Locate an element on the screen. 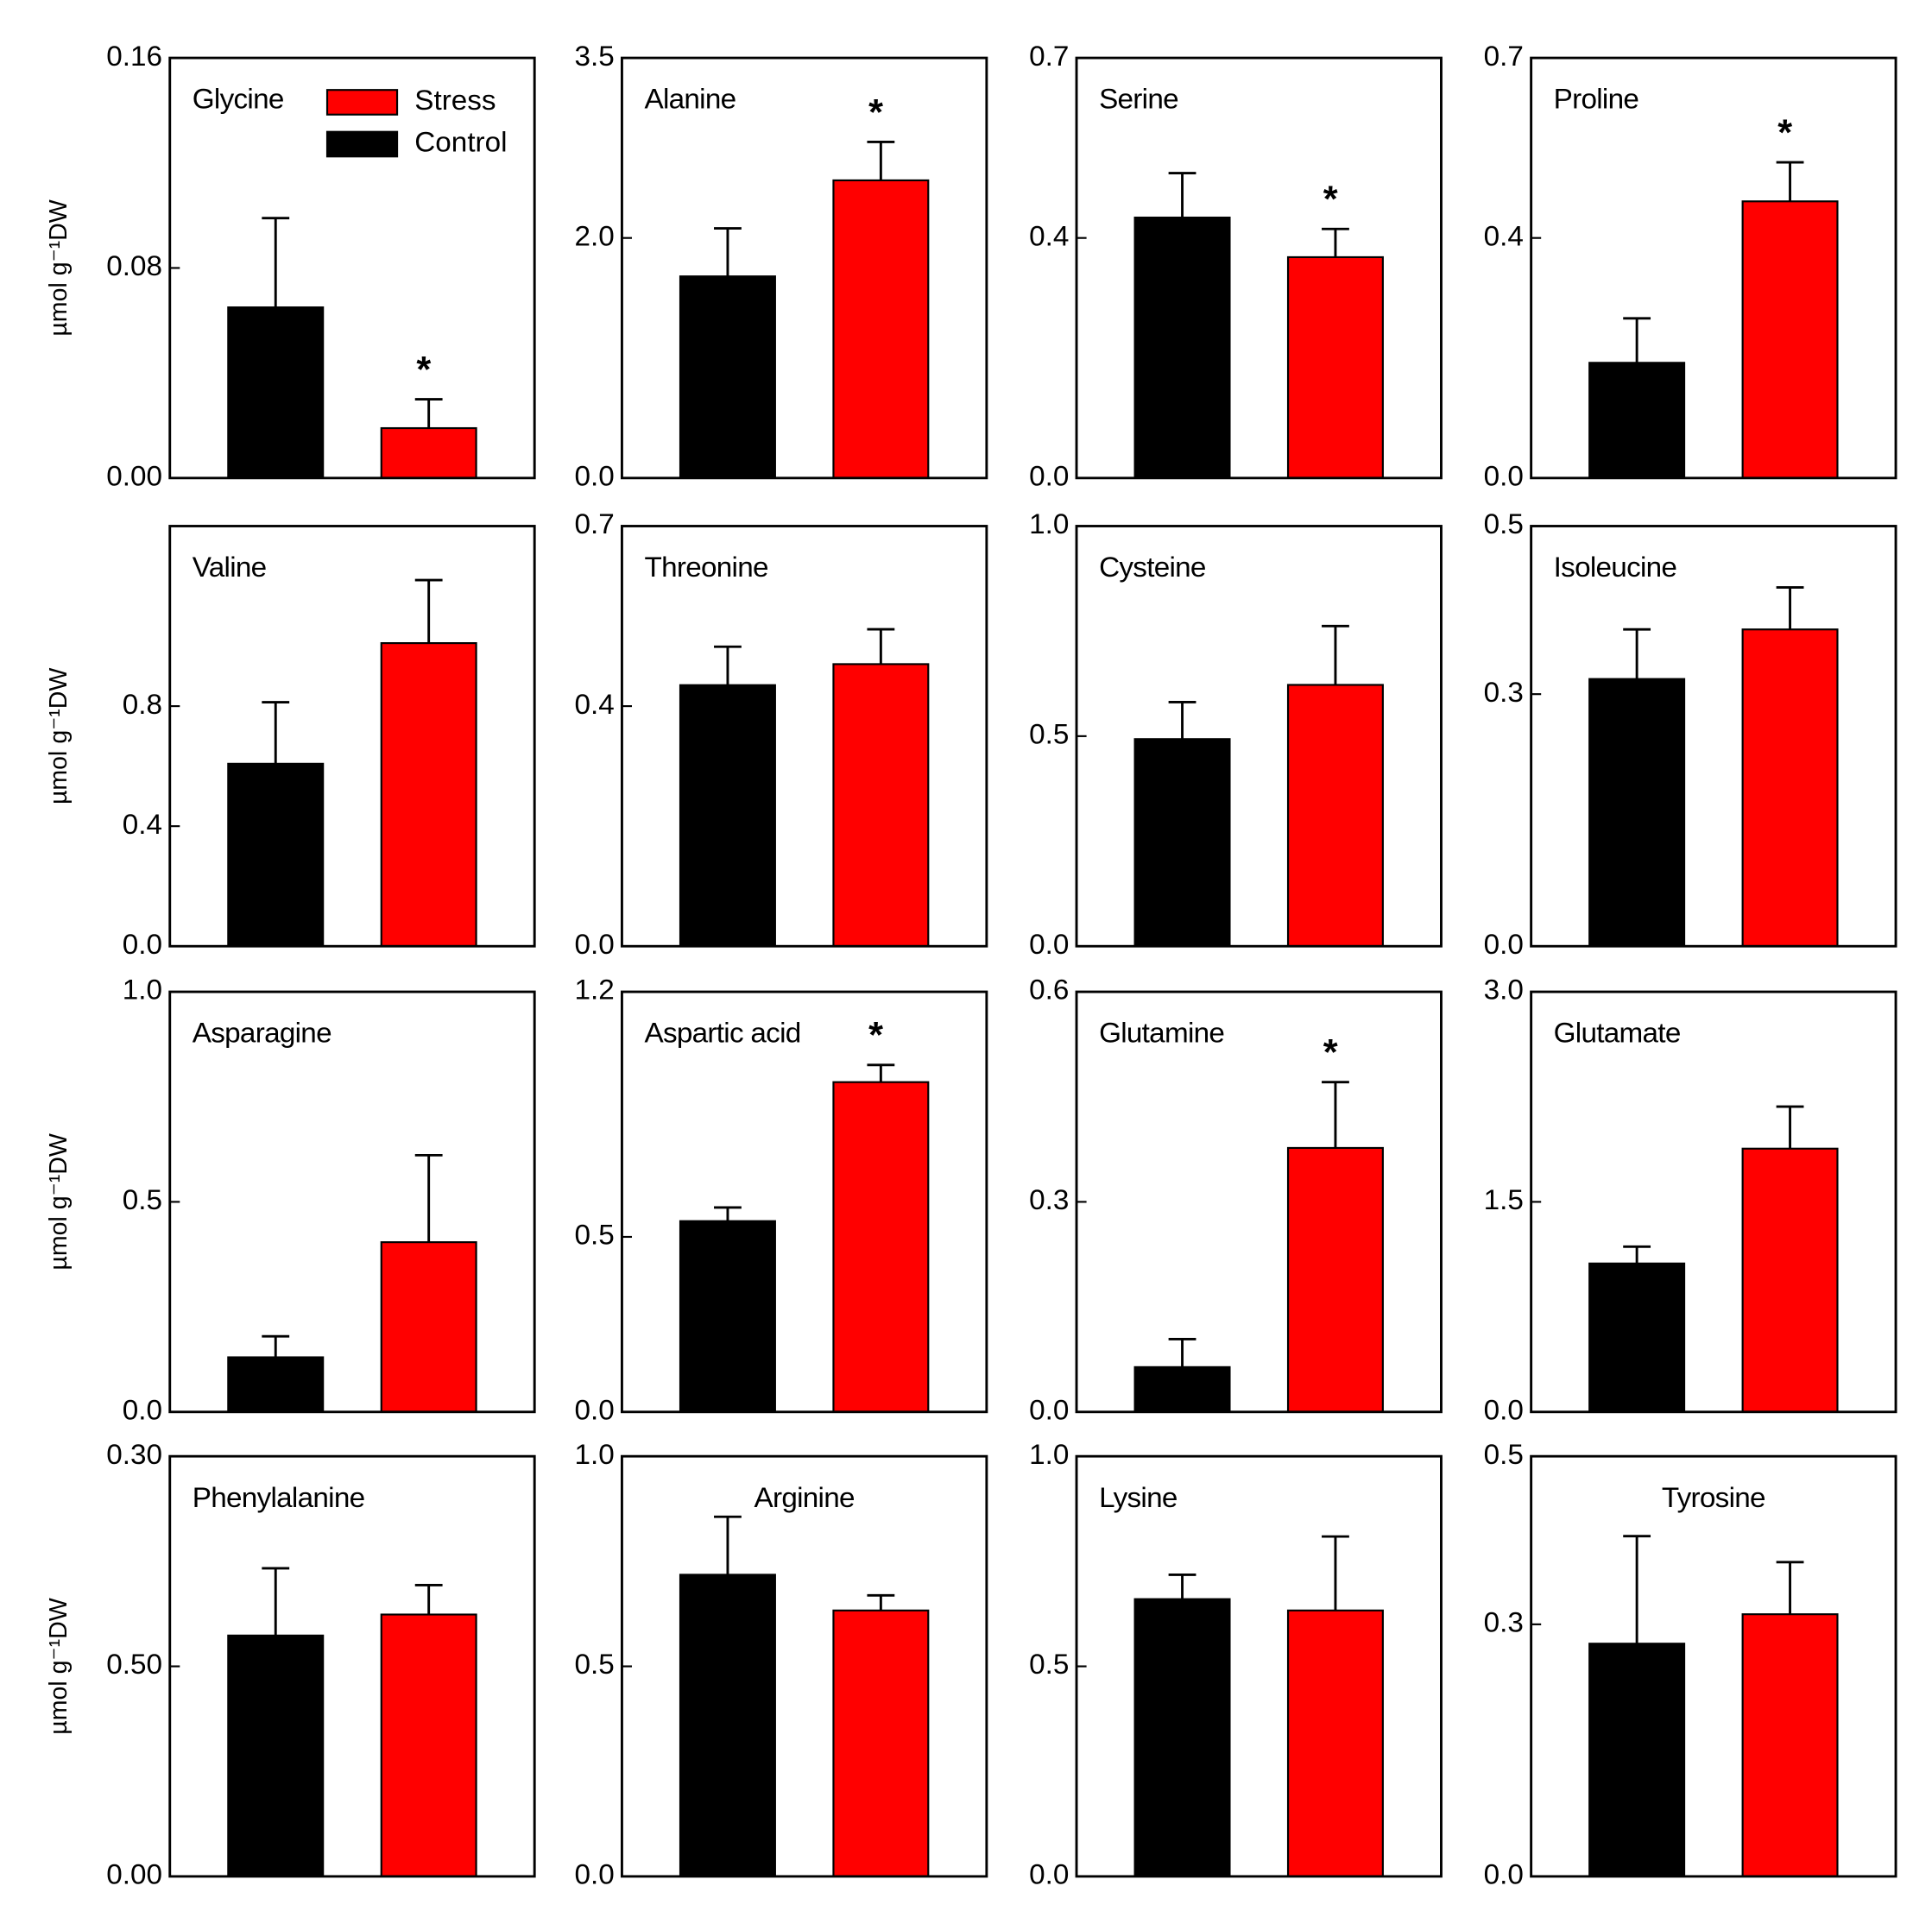 The height and width of the screenshot is (1930, 1932). panel-title: Phenylalanine is located at coordinates (279, 1498).